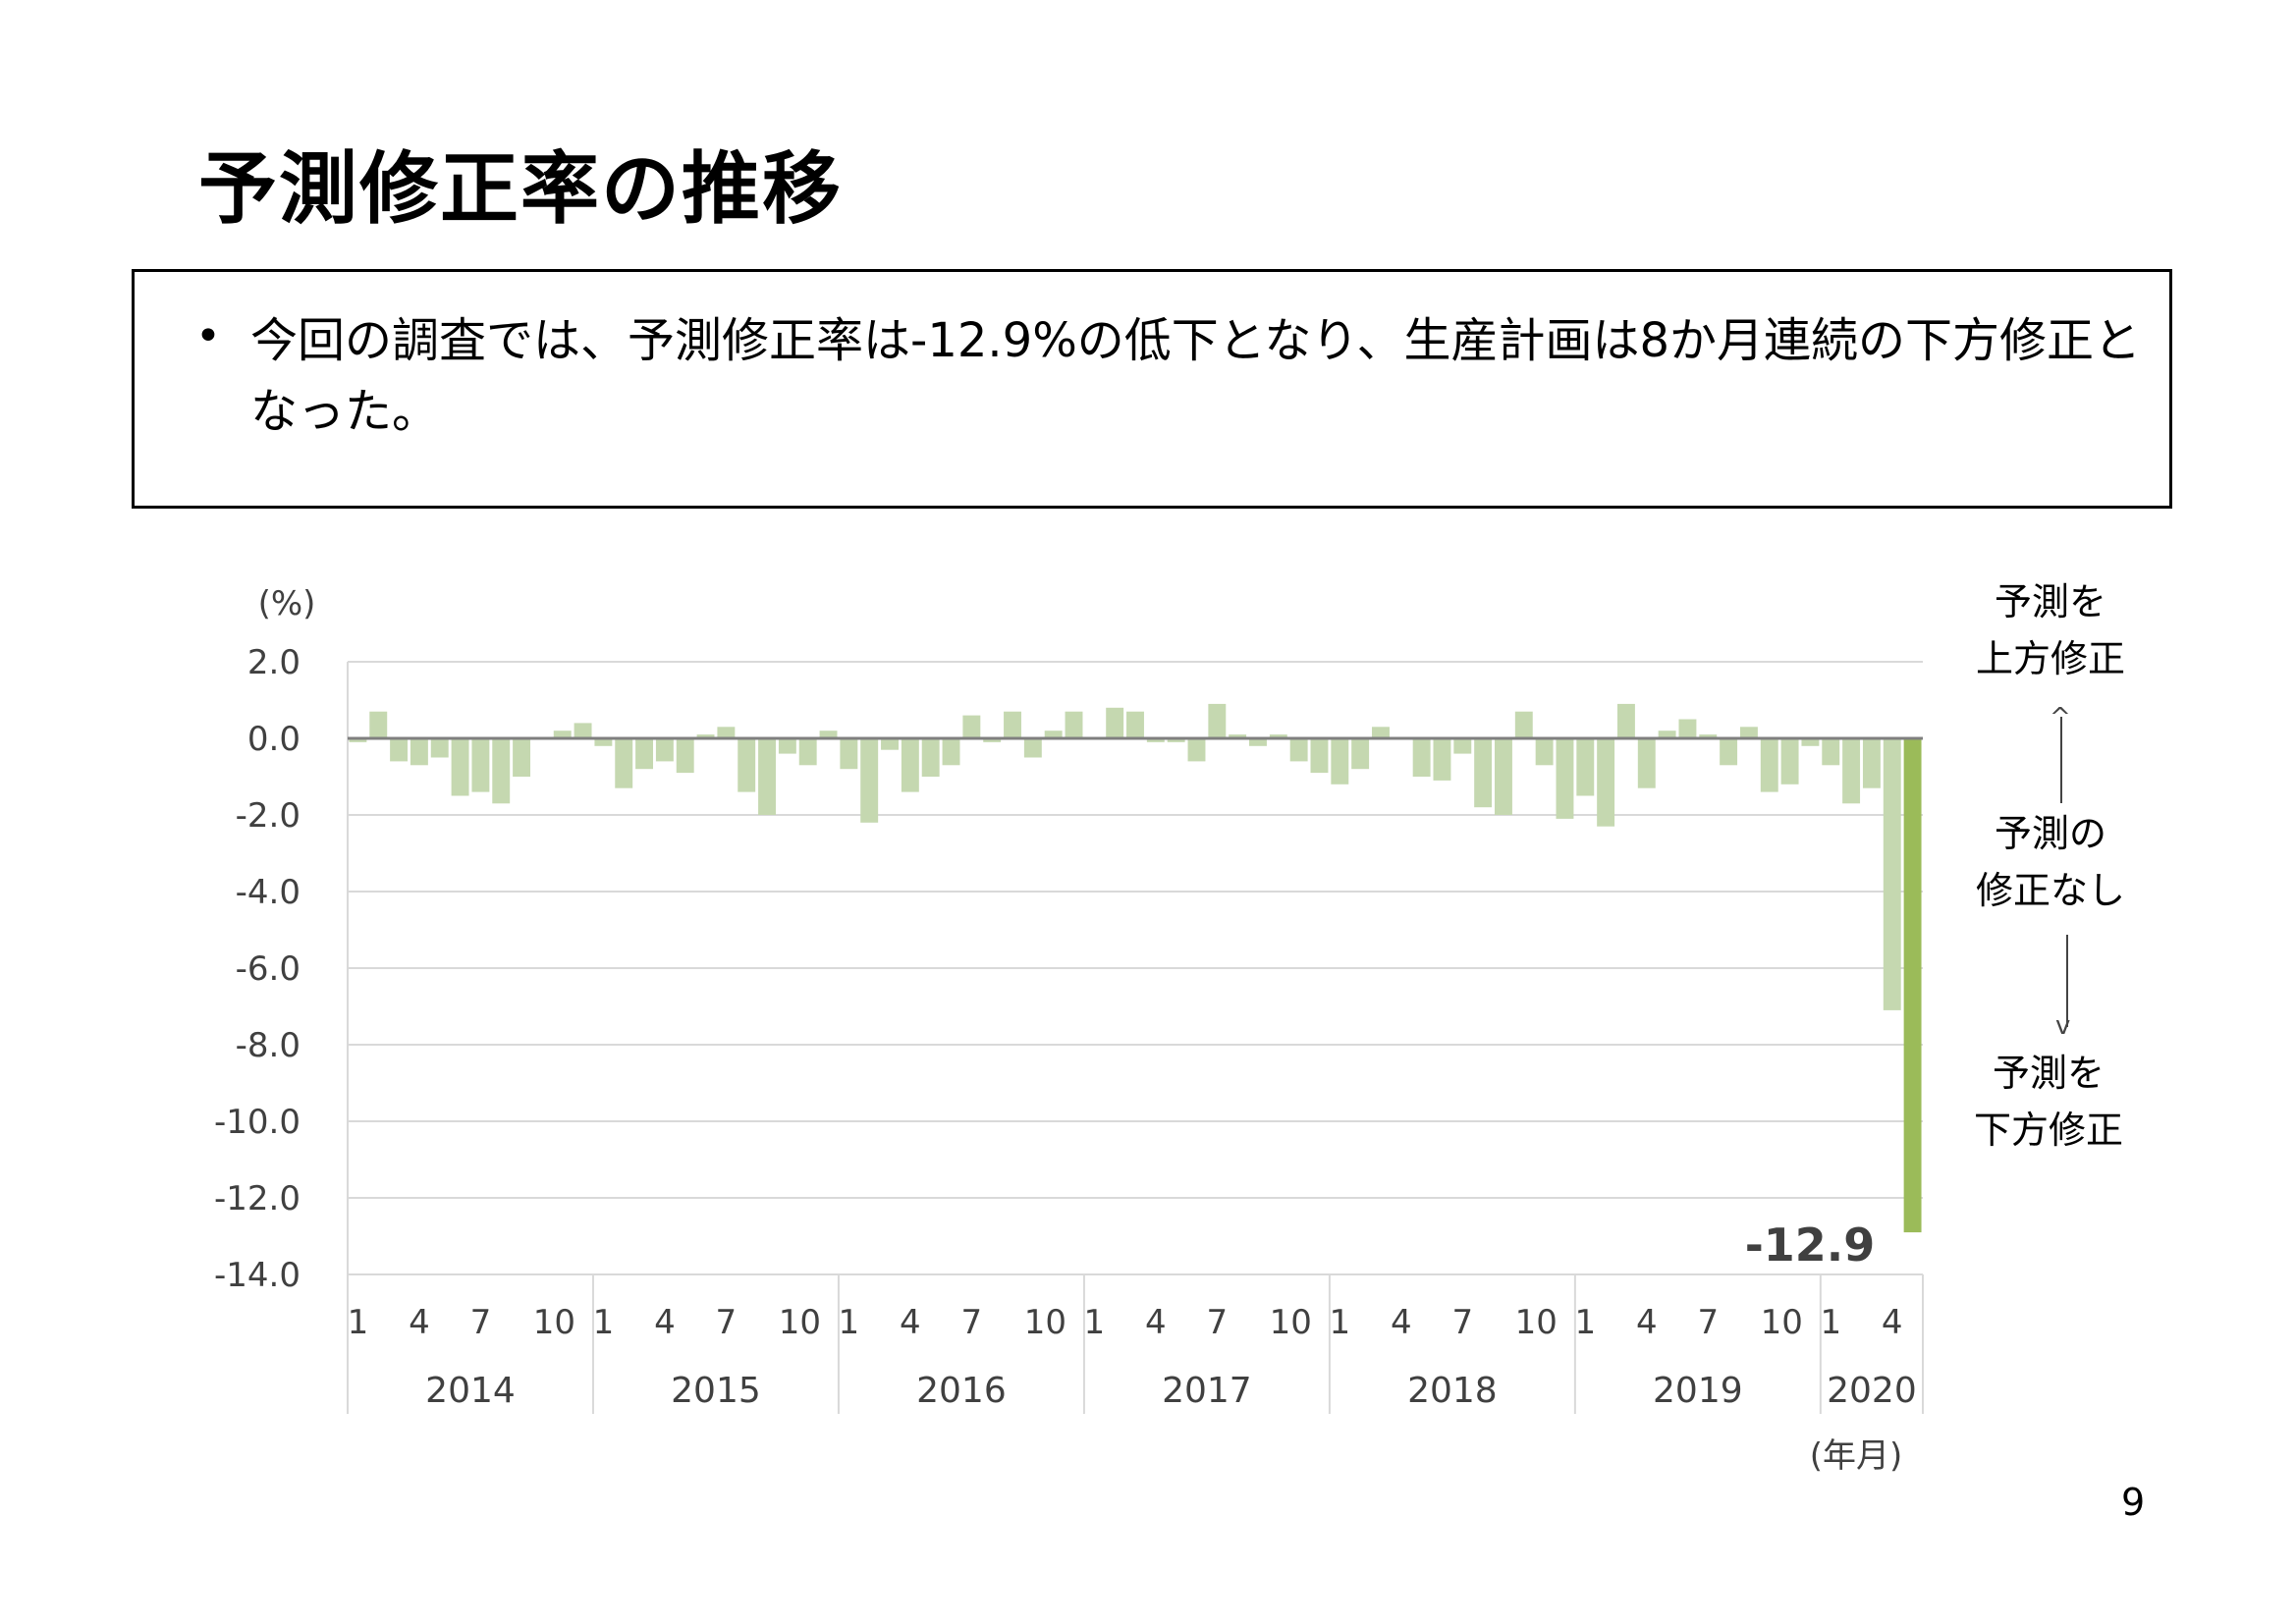 This screenshot has height=1624, width=2296. What do you see at coordinates (1810, 1245) in the screenshot?
I see `highlight-data-label: -12.9` at bounding box center [1810, 1245].